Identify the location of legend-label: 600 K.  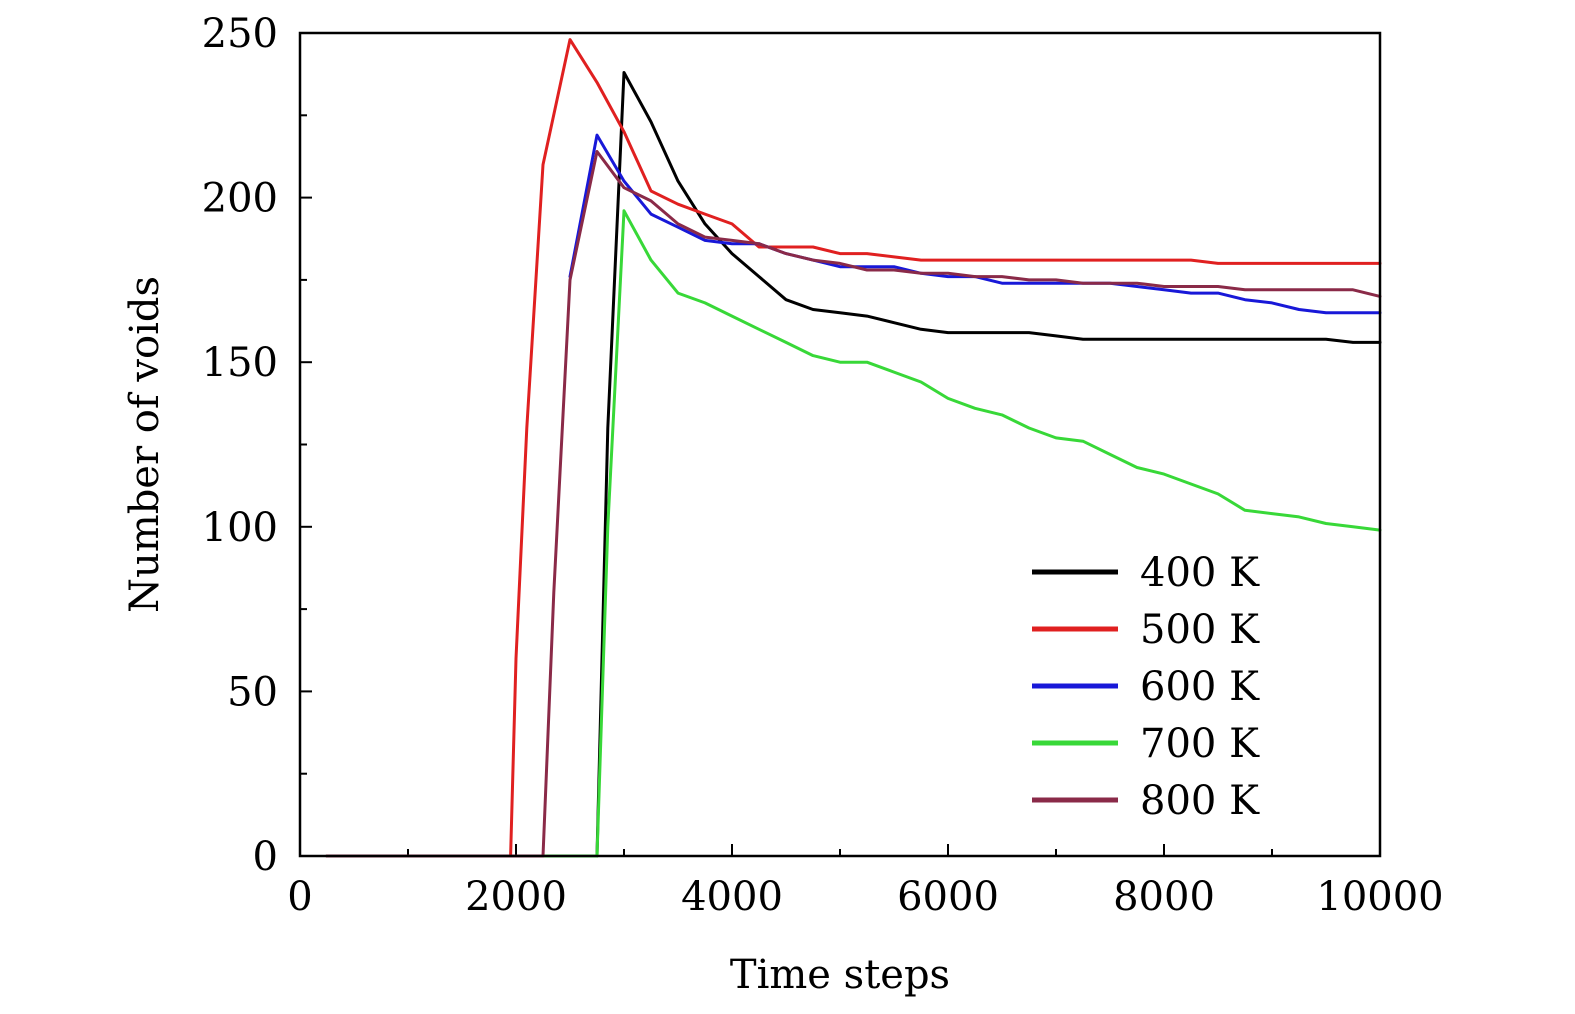
(1200, 687).